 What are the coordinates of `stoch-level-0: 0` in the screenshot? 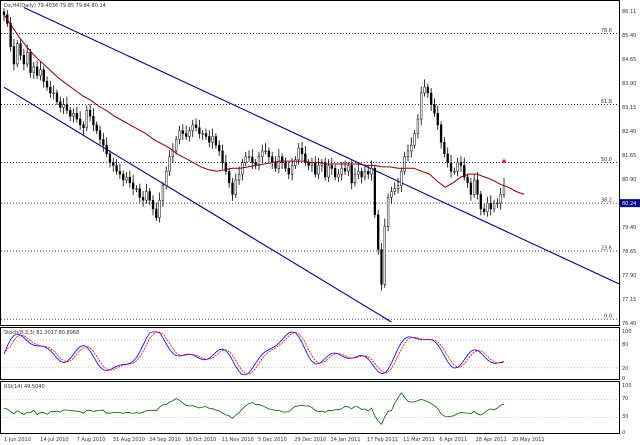 It's located at (623, 379).